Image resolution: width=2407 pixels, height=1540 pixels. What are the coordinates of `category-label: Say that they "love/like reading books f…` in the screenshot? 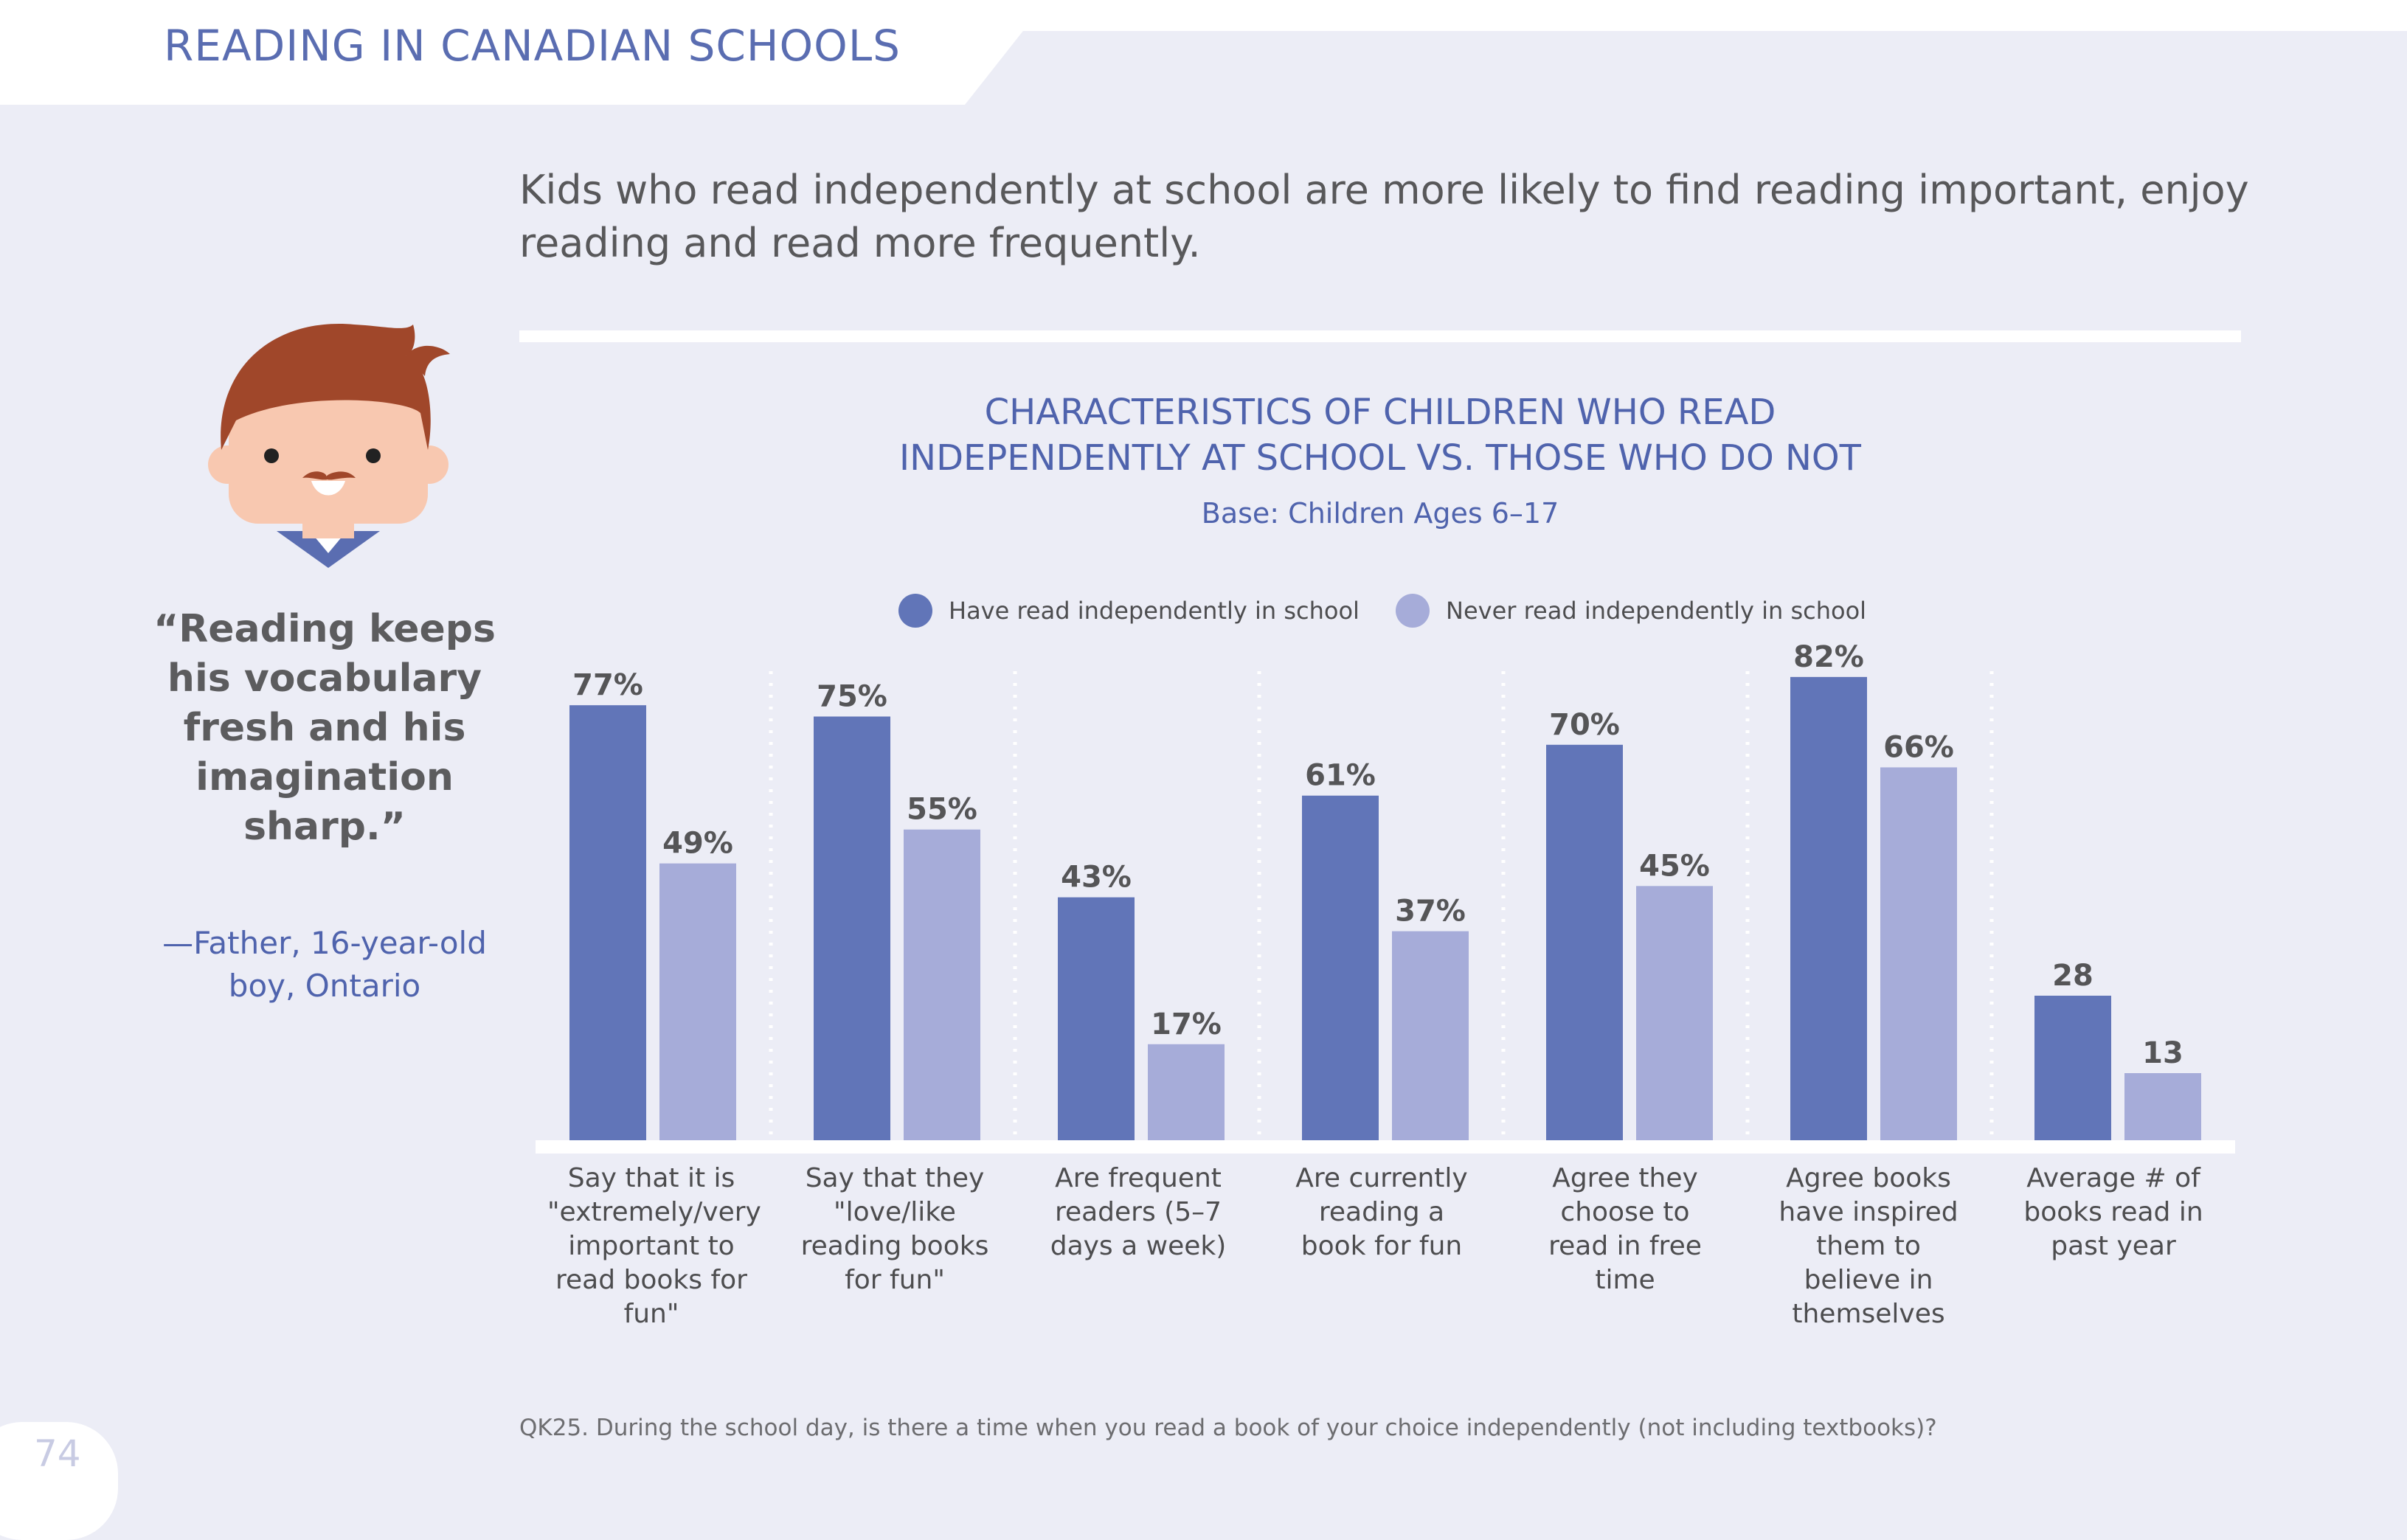 It's located at (894, 1229).